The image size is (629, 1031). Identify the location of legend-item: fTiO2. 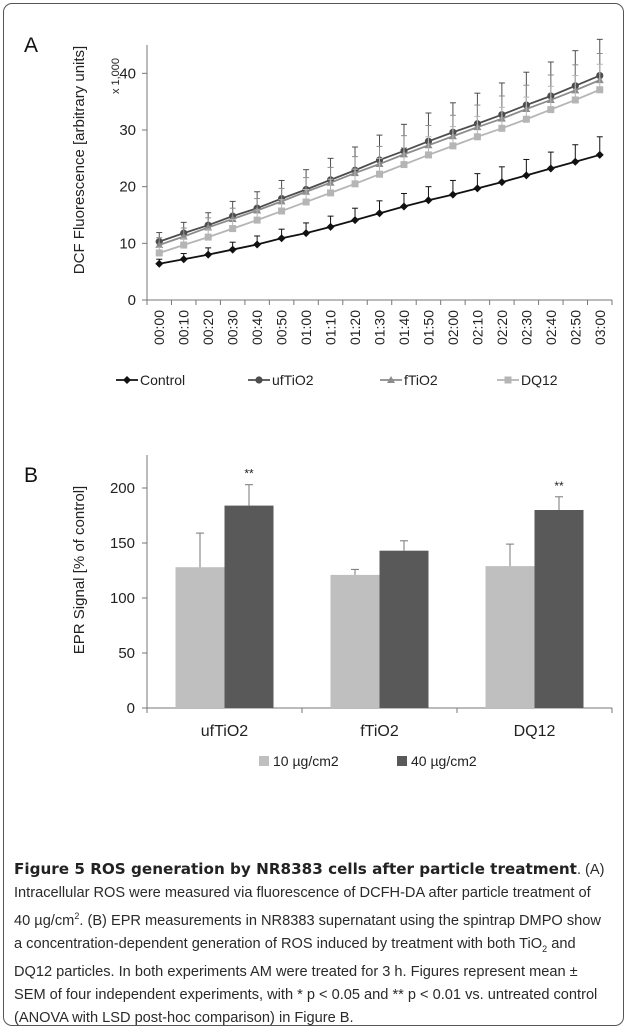
(409, 380).